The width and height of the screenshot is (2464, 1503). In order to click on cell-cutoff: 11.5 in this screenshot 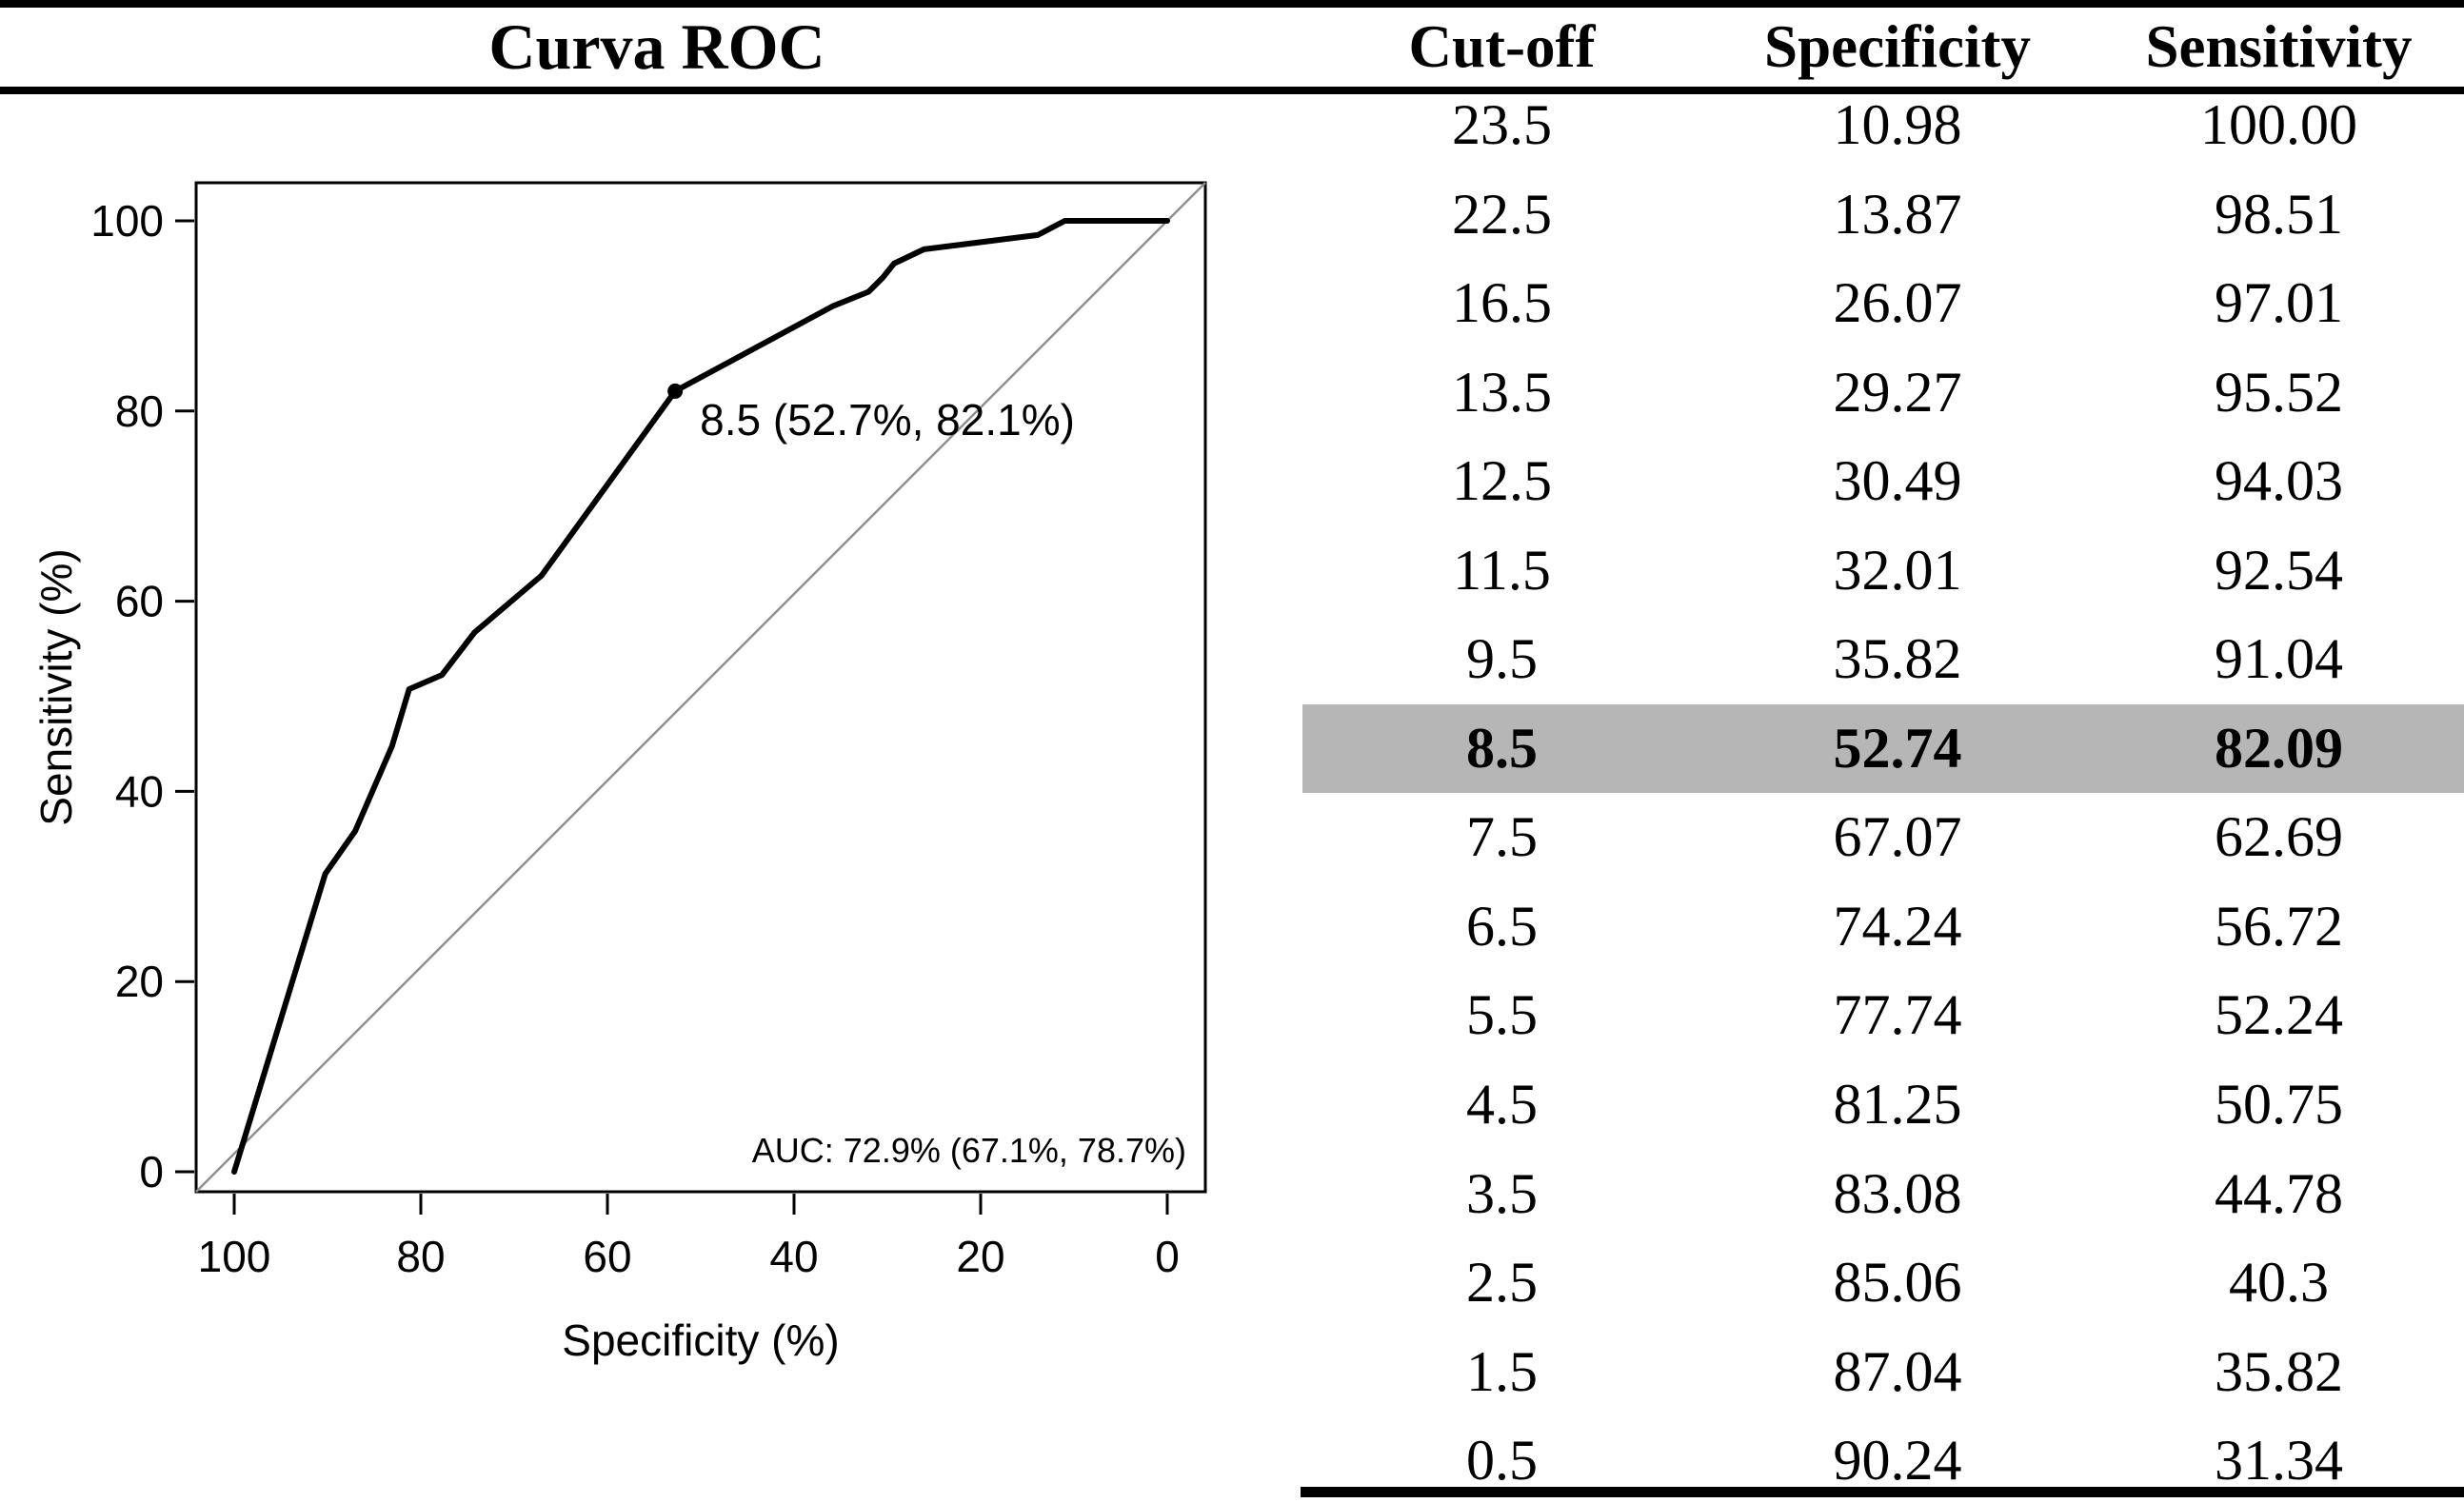, I will do `click(1502, 570)`.